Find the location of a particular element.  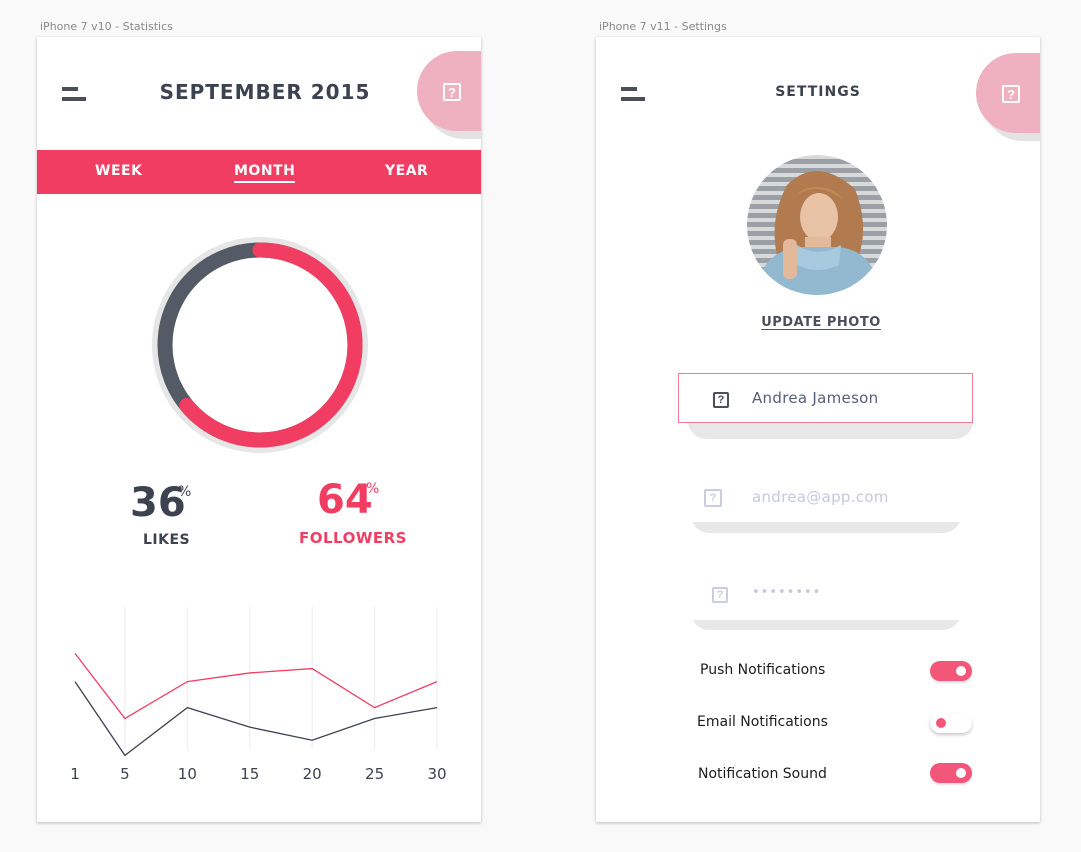

chart-x-tick-label: 20 is located at coordinates (312, 774).